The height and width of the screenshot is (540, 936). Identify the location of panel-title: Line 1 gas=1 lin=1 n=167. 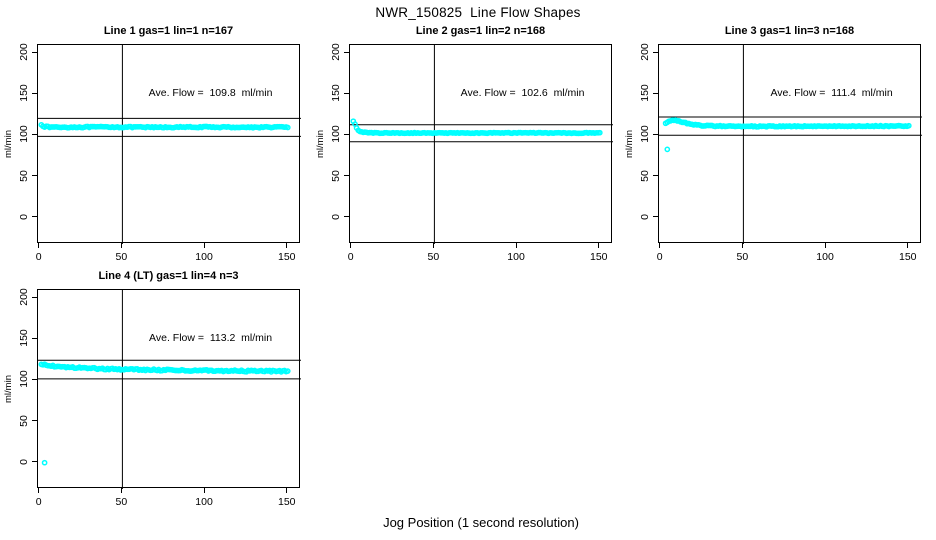
(168, 31).